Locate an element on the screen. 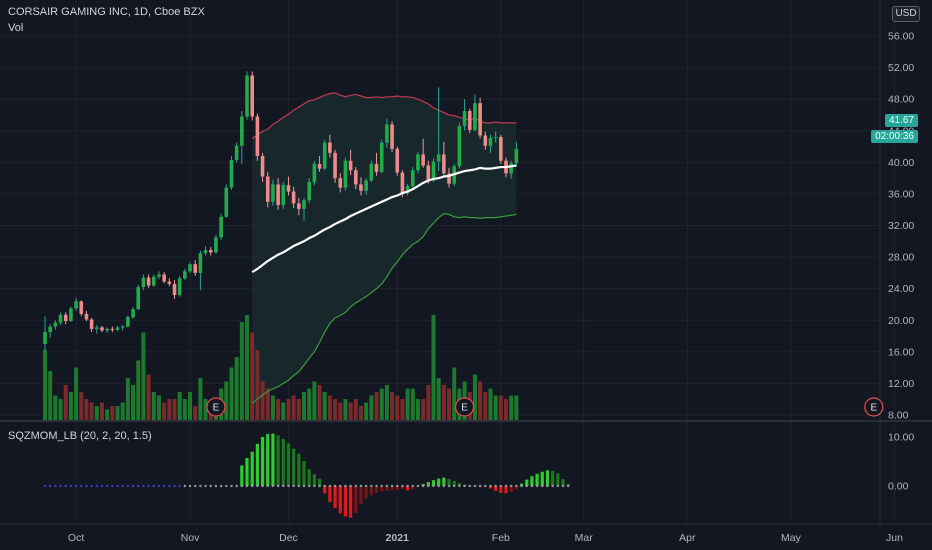 This screenshot has width=932, height=550. bollinger-middle-line is located at coordinates (384, 219).